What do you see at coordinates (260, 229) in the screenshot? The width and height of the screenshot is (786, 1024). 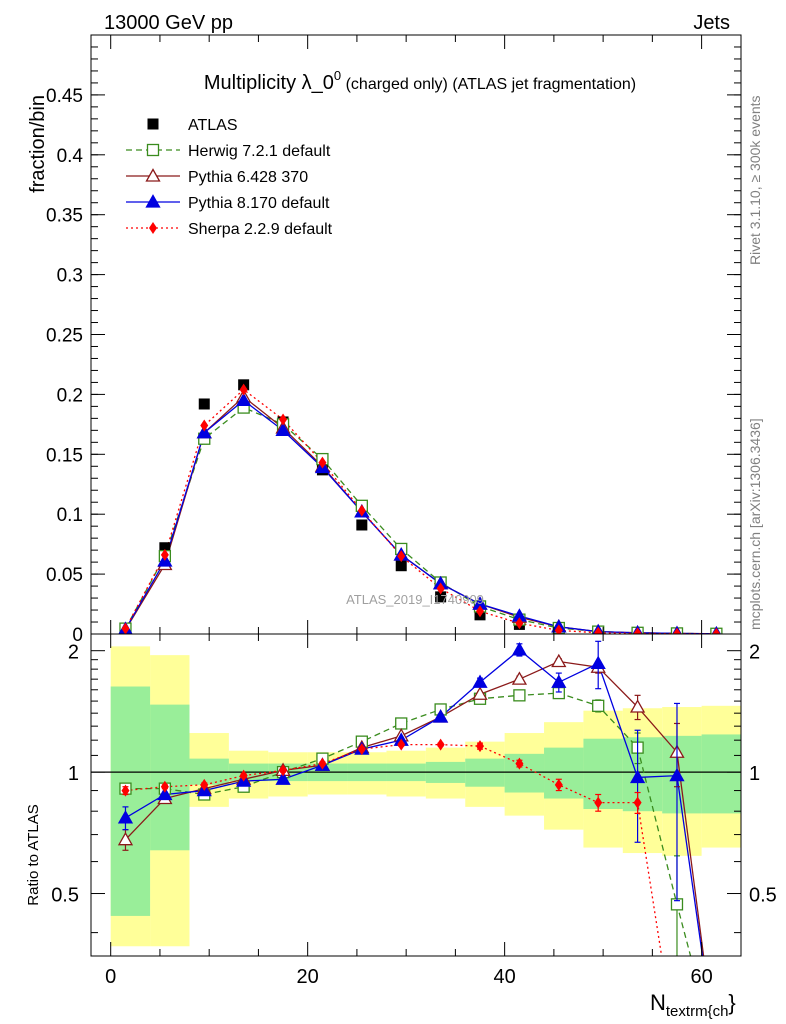 I see `legend-label: Sherpa 2.2.9 default` at bounding box center [260, 229].